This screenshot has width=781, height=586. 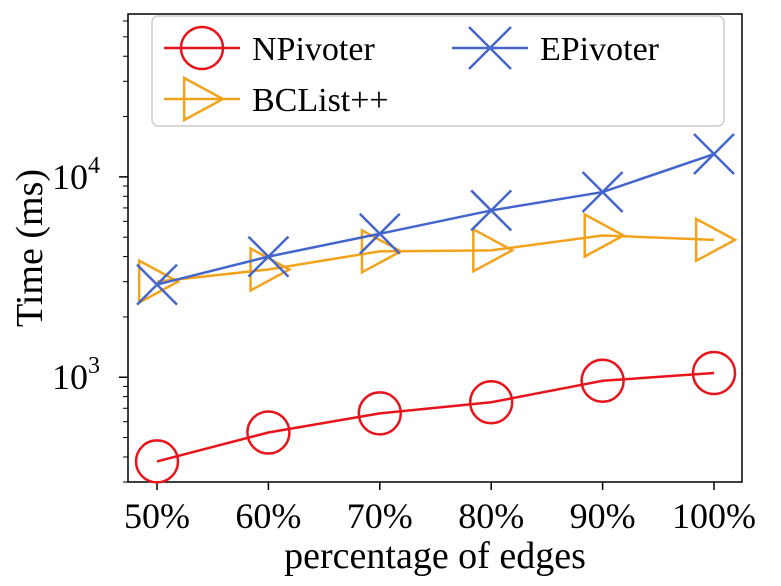 What do you see at coordinates (320, 100) in the screenshot?
I see `legend-label: BCList++` at bounding box center [320, 100].